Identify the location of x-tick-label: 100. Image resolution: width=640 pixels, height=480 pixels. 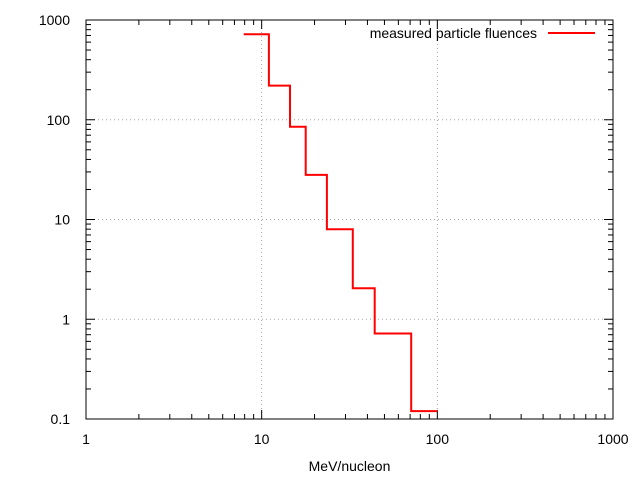
(438, 439).